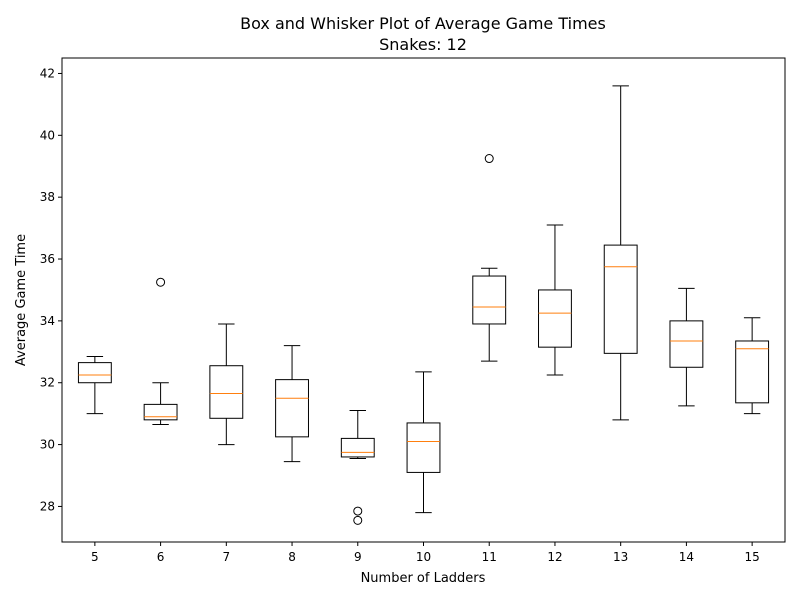 The width and height of the screenshot is (800, 600). I want to click on x-tick-label: 5, so click(95, 557).